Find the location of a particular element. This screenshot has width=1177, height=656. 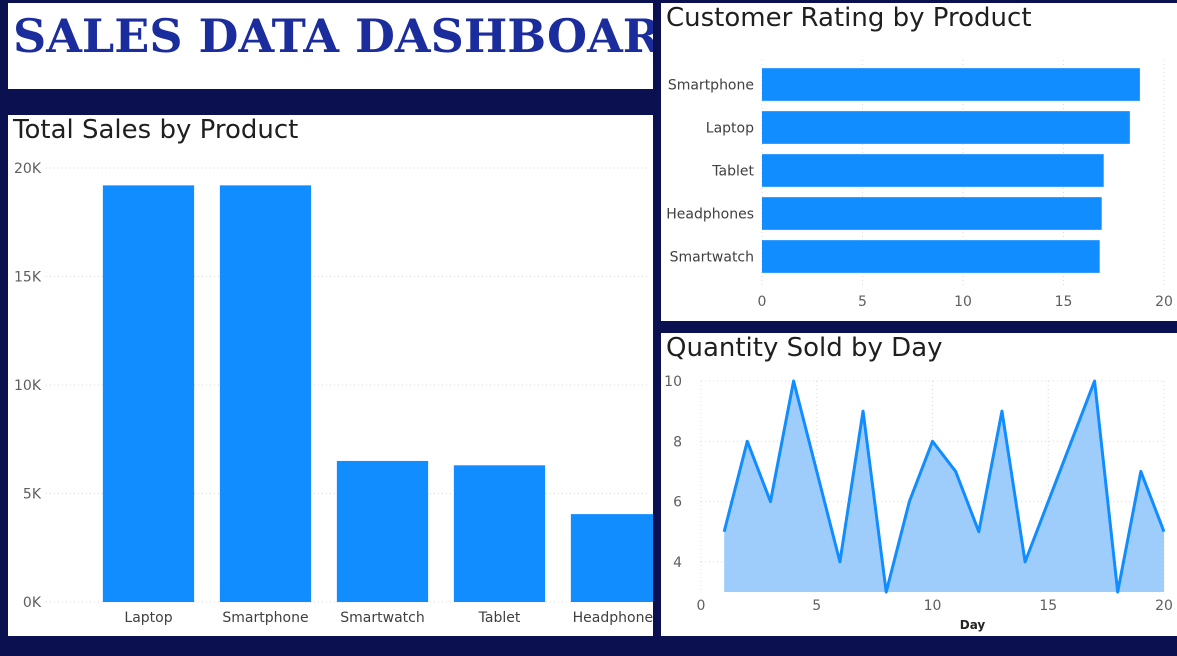

total-sales-chart-title: Total Sales by Product is located at coordinates (156, 130).